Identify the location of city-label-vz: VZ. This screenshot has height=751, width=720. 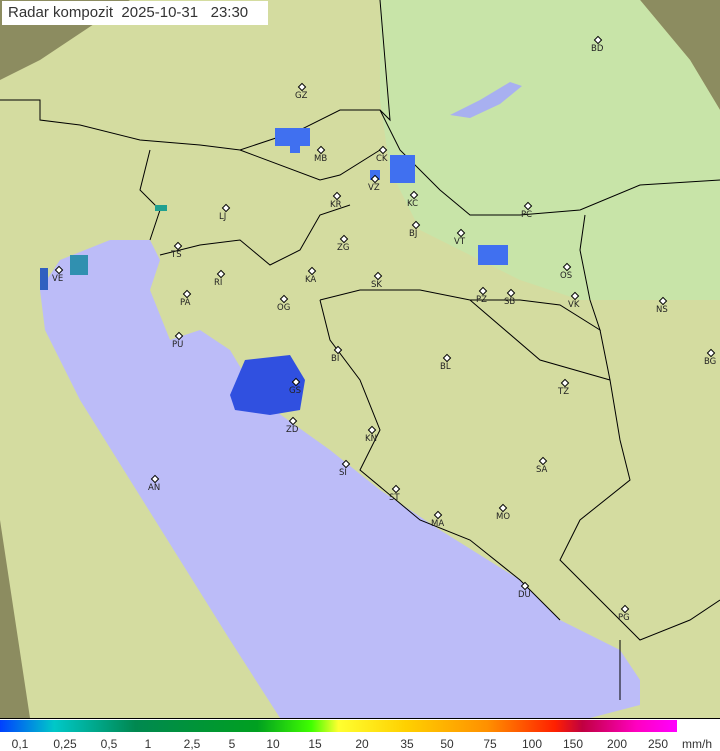
(374, 188).